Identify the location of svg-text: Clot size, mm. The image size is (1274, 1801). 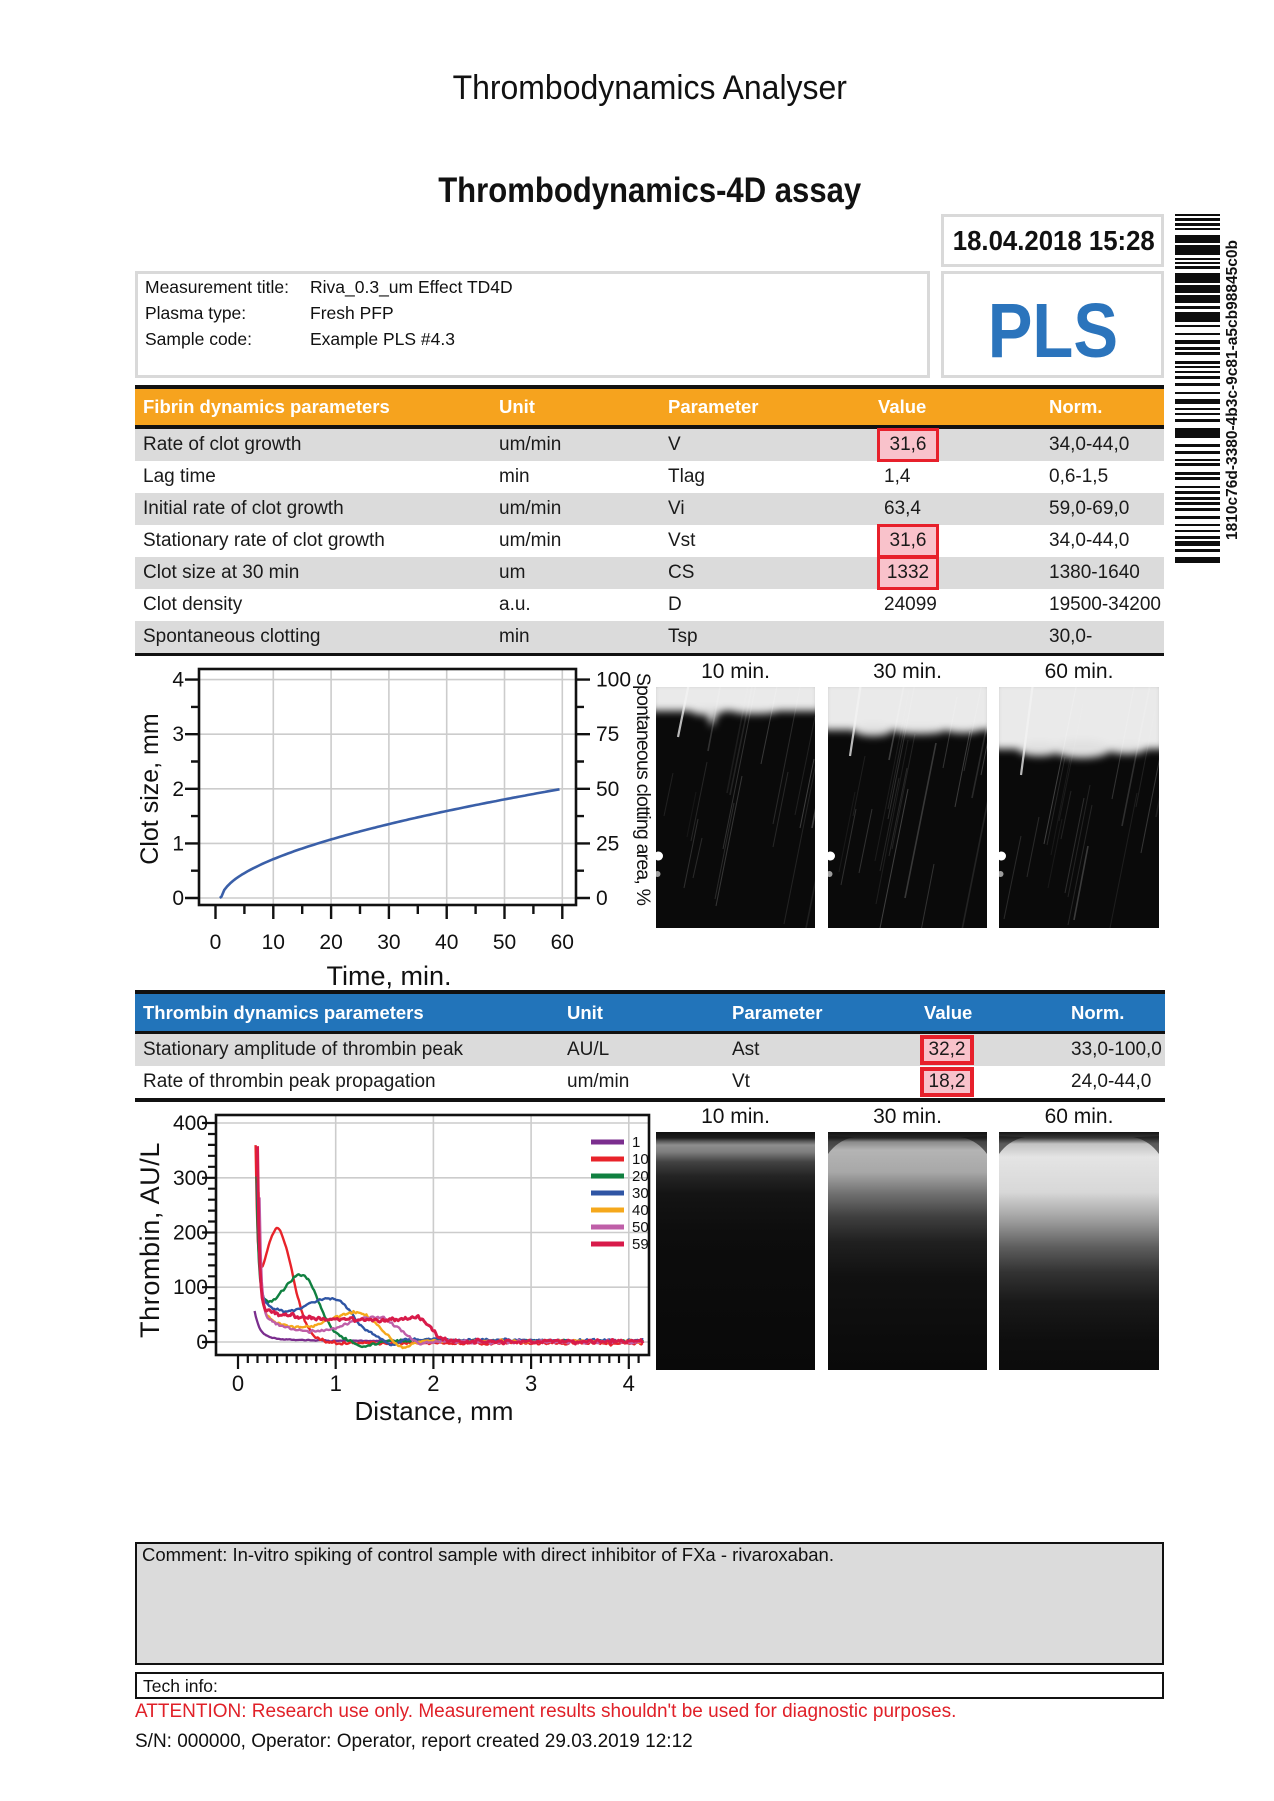
(150, 788).